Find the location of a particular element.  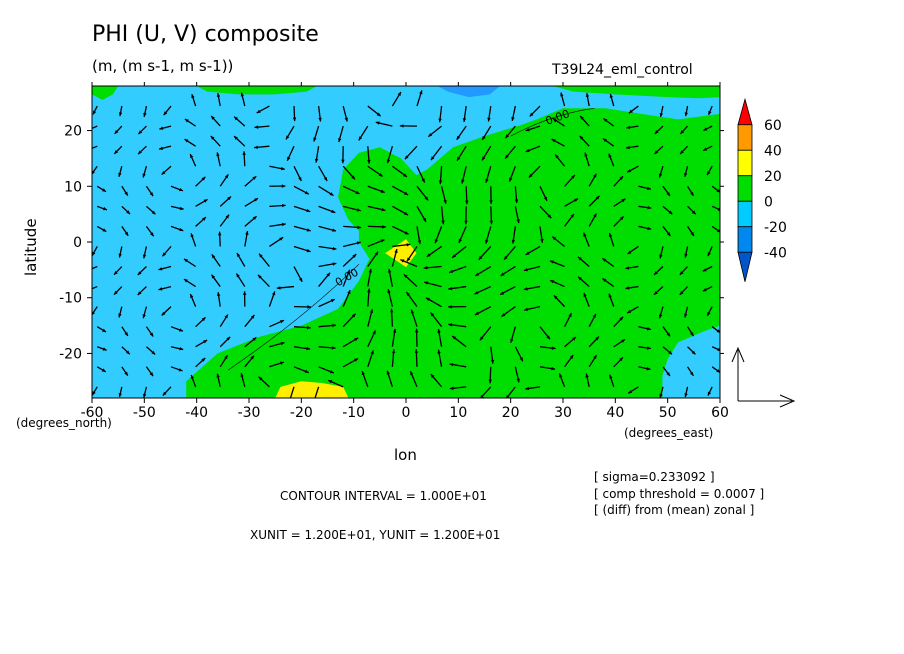

wind-vector is located at coordinates (292, 392).